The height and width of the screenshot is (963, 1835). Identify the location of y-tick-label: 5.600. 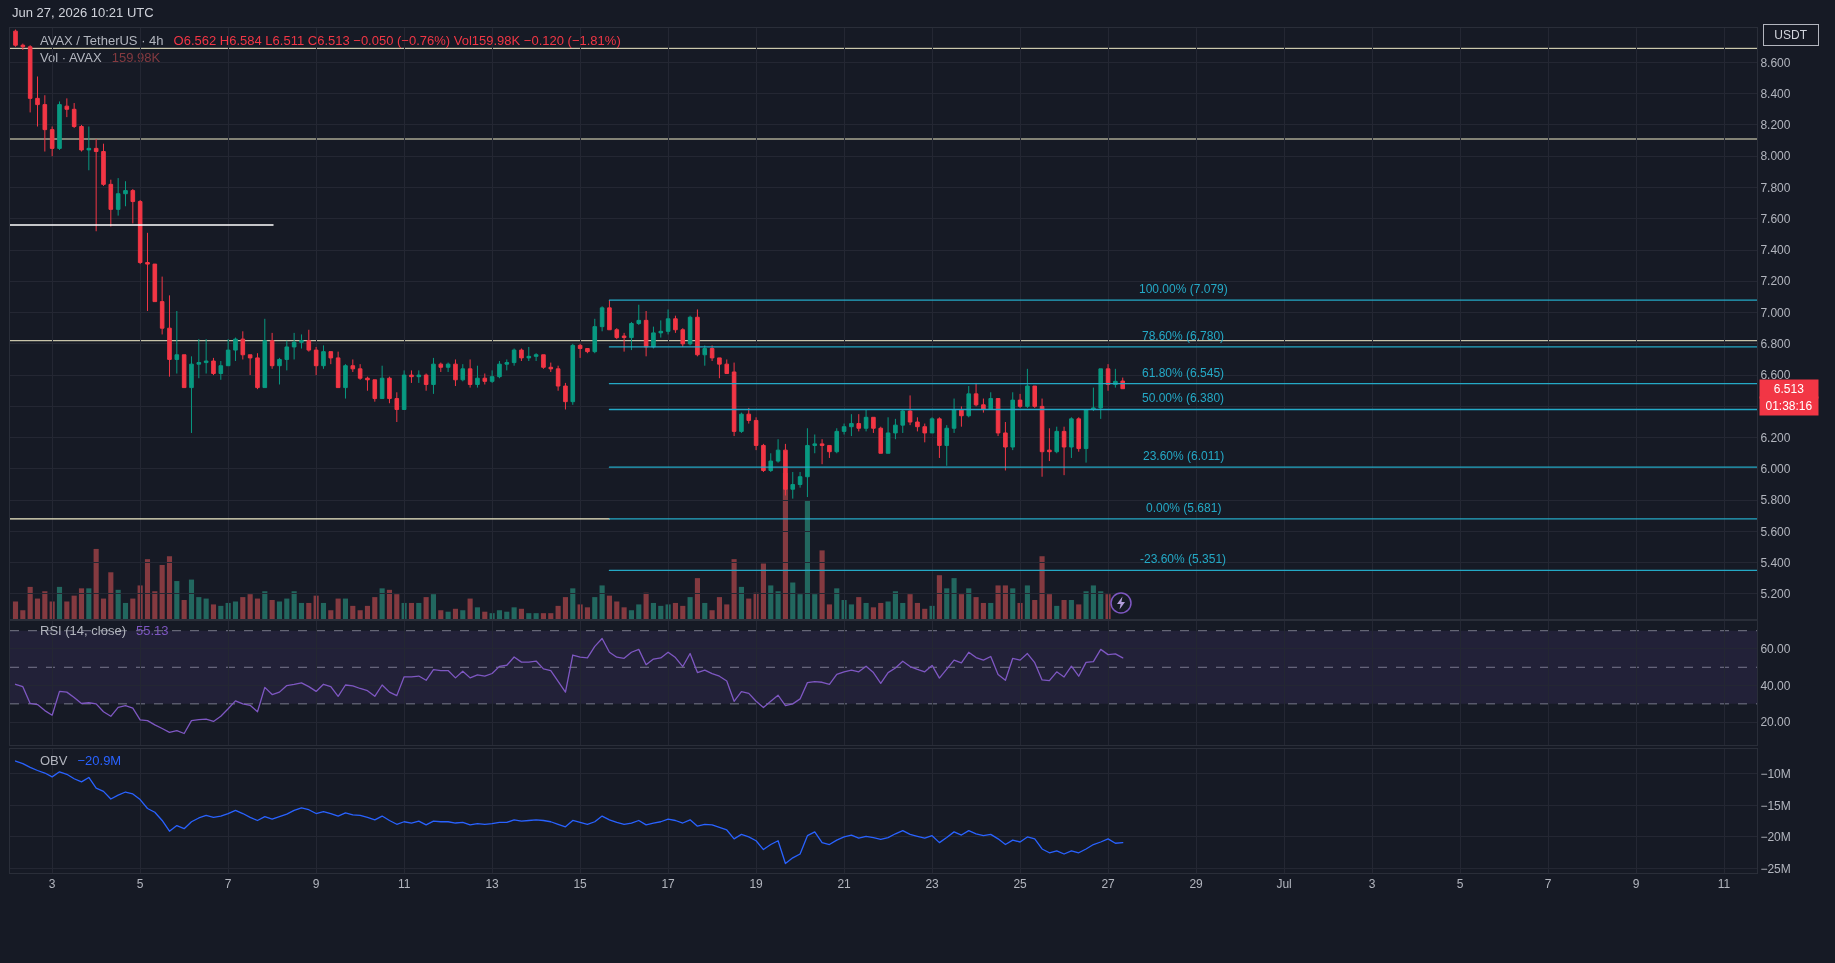
(1775, 531).